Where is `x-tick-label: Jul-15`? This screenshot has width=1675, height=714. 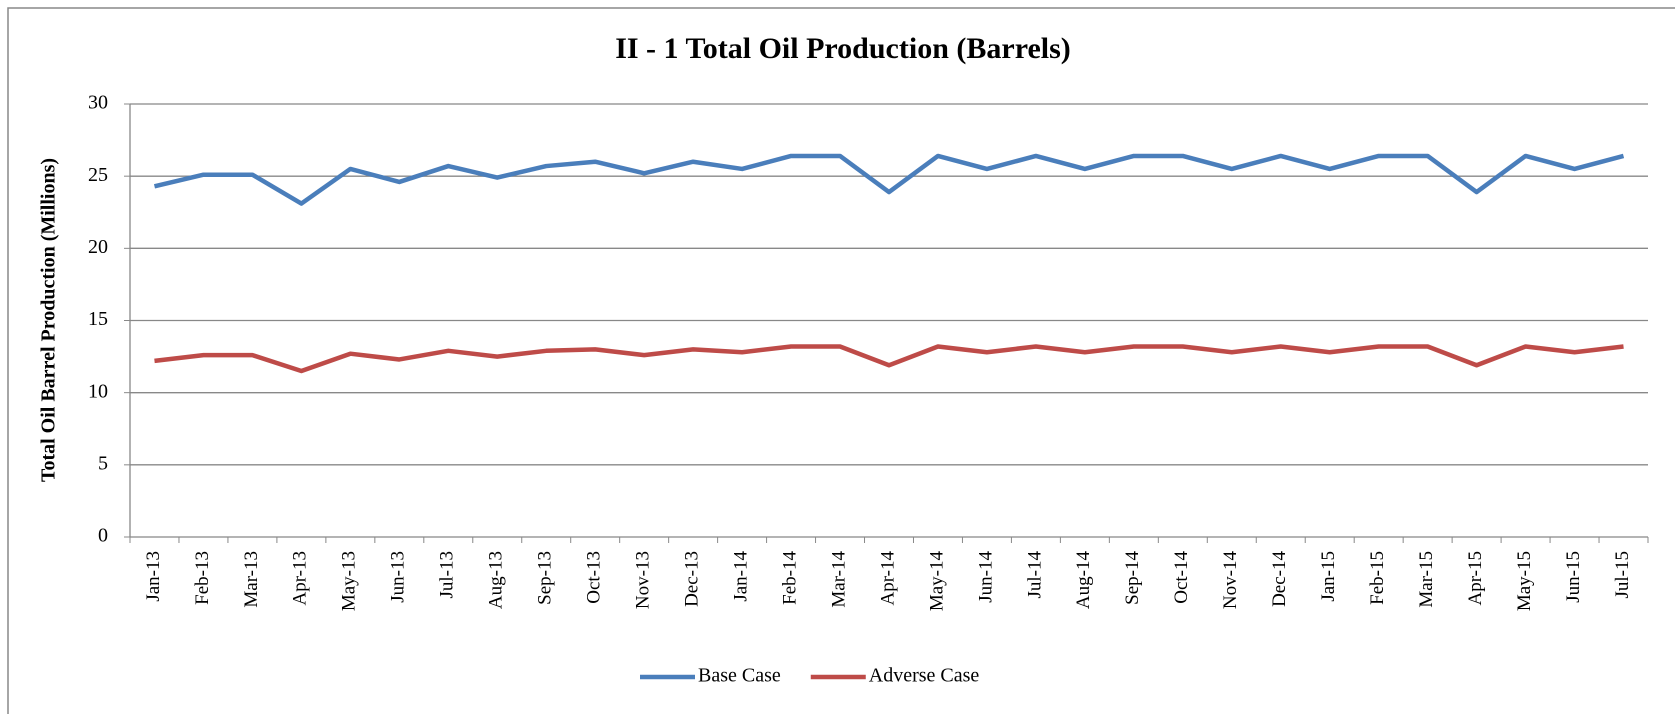
x-tick-label: Jul-15 is located at coordinates (1622, 575).